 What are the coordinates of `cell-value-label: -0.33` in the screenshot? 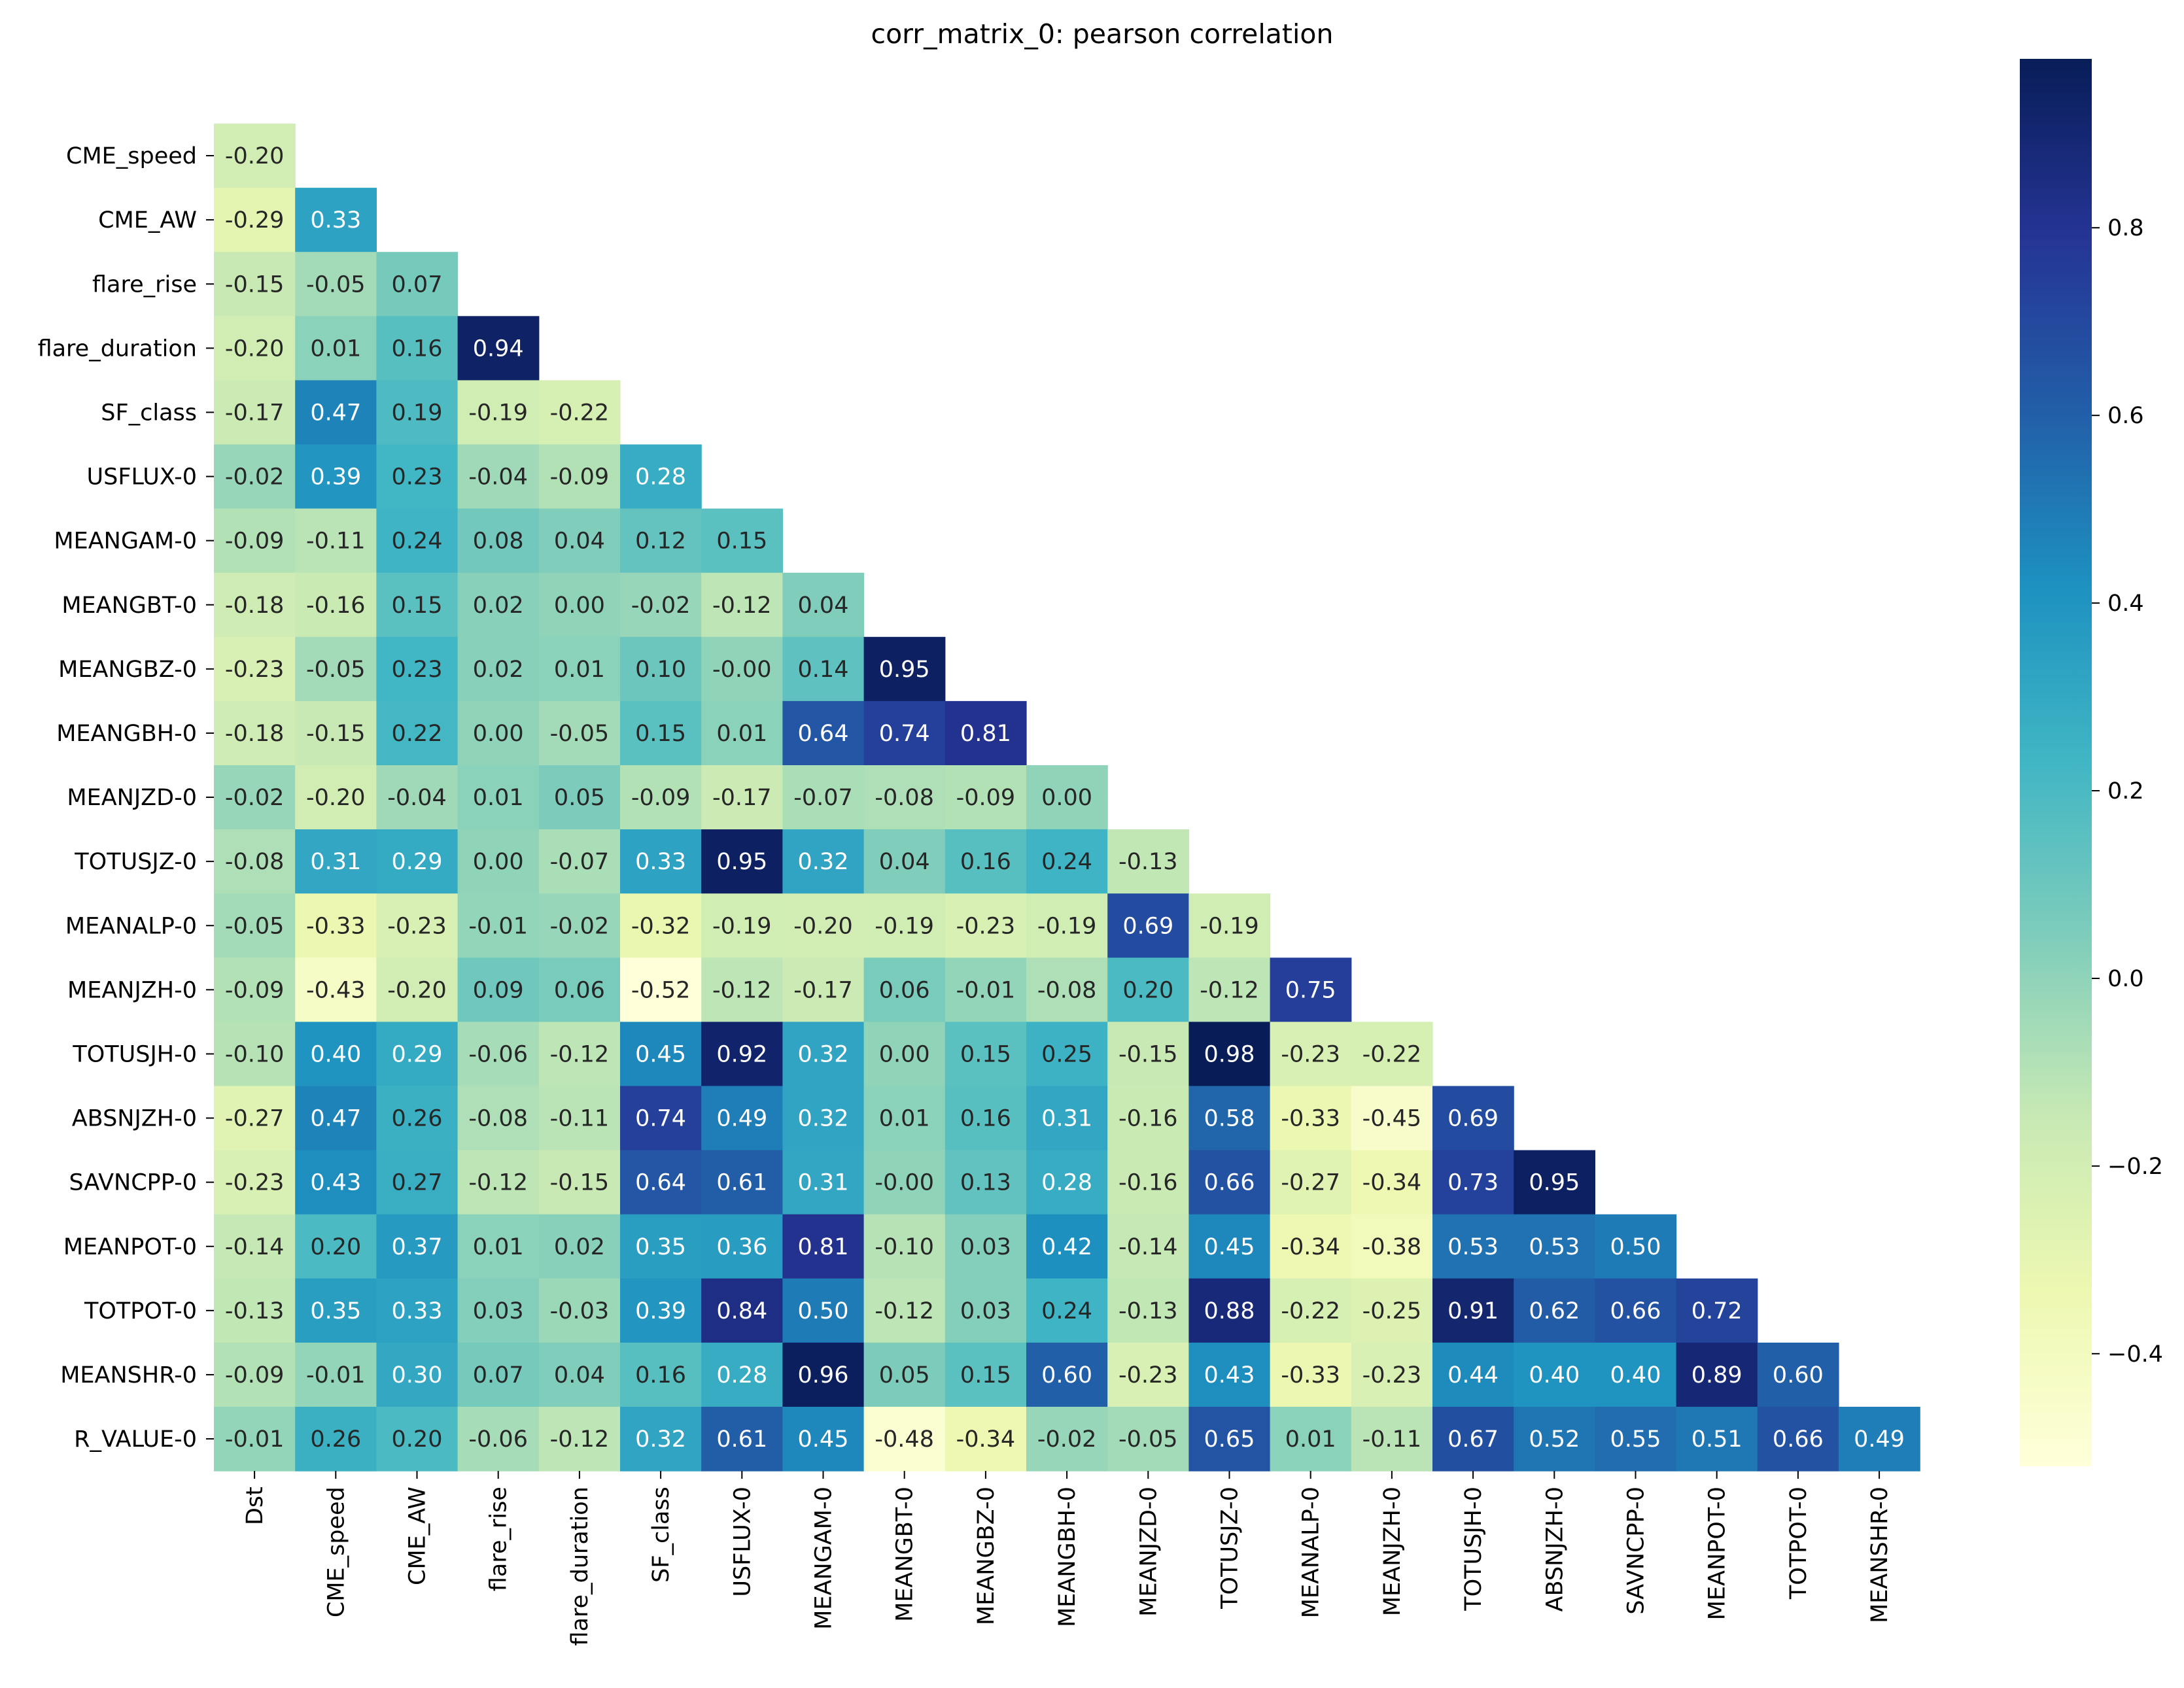 It's located at (1310, 1119).